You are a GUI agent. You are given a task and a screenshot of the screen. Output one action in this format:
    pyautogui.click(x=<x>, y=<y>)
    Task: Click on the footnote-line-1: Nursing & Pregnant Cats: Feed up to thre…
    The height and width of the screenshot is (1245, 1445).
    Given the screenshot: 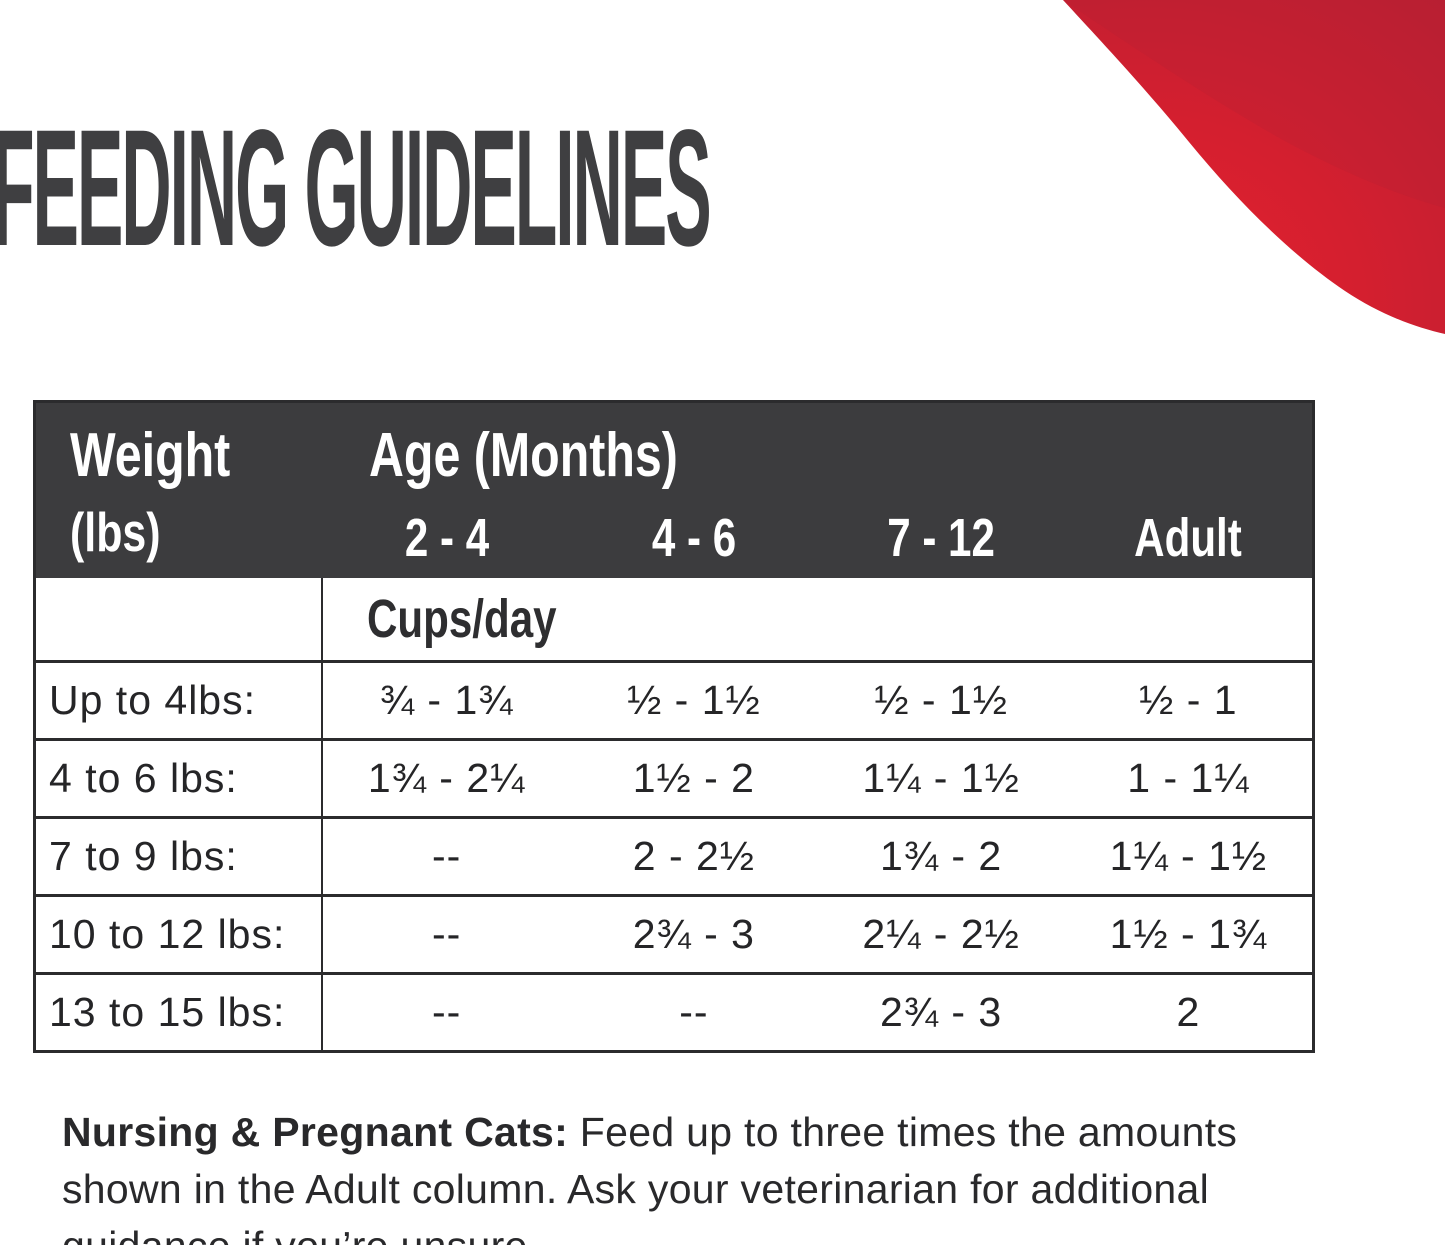 What is the action you would take?
    pyautogui.click(x=737, y=1132)
    